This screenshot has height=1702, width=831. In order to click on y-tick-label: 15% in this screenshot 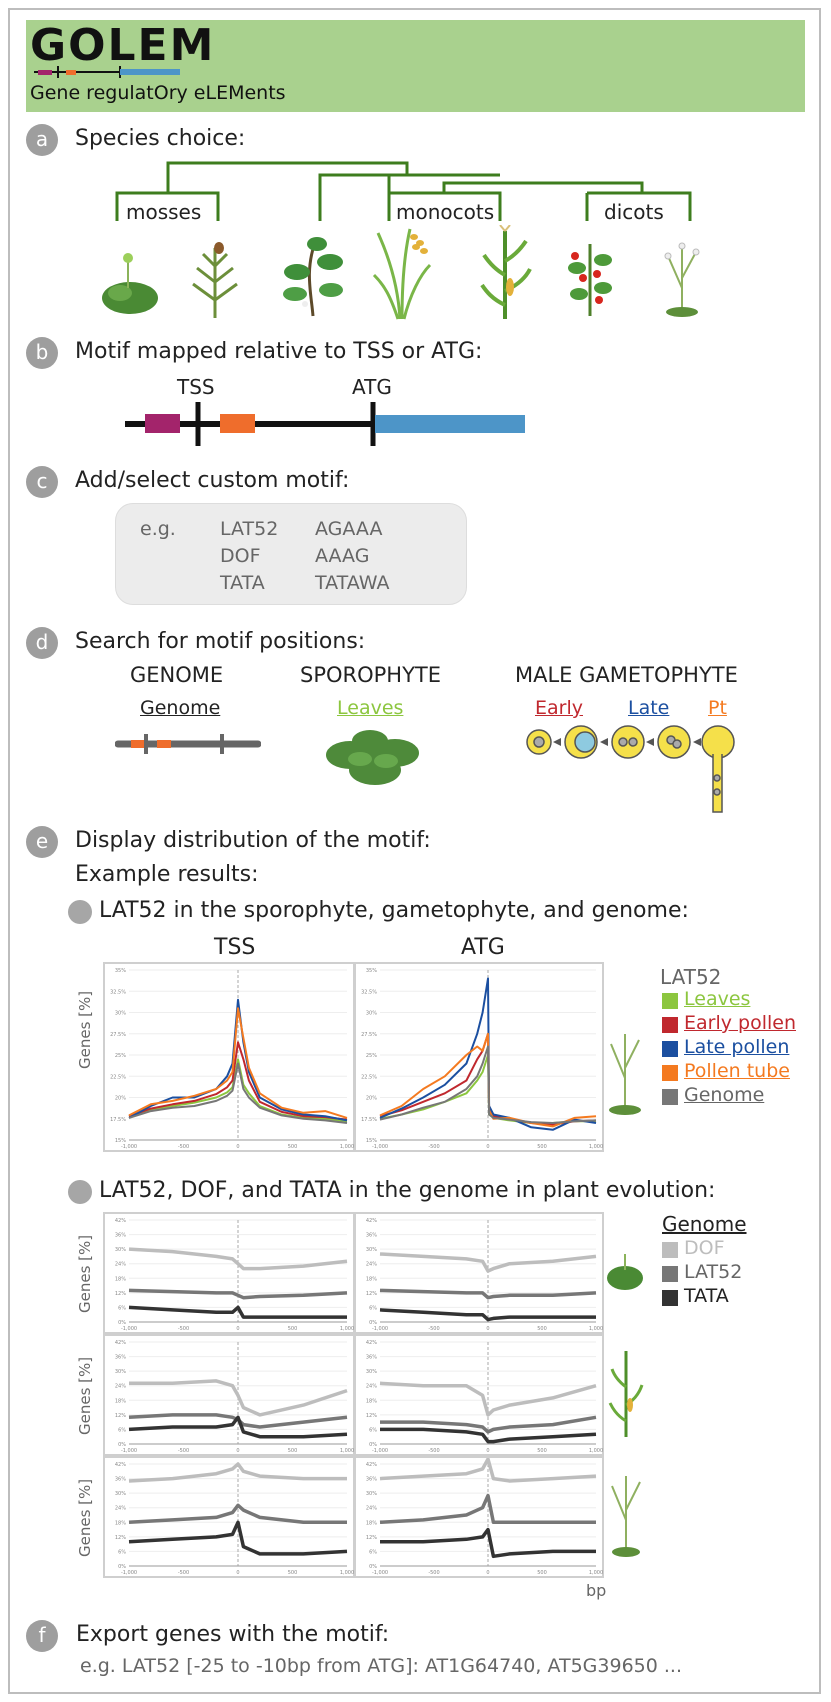, I will do `click(371, 1141)`.